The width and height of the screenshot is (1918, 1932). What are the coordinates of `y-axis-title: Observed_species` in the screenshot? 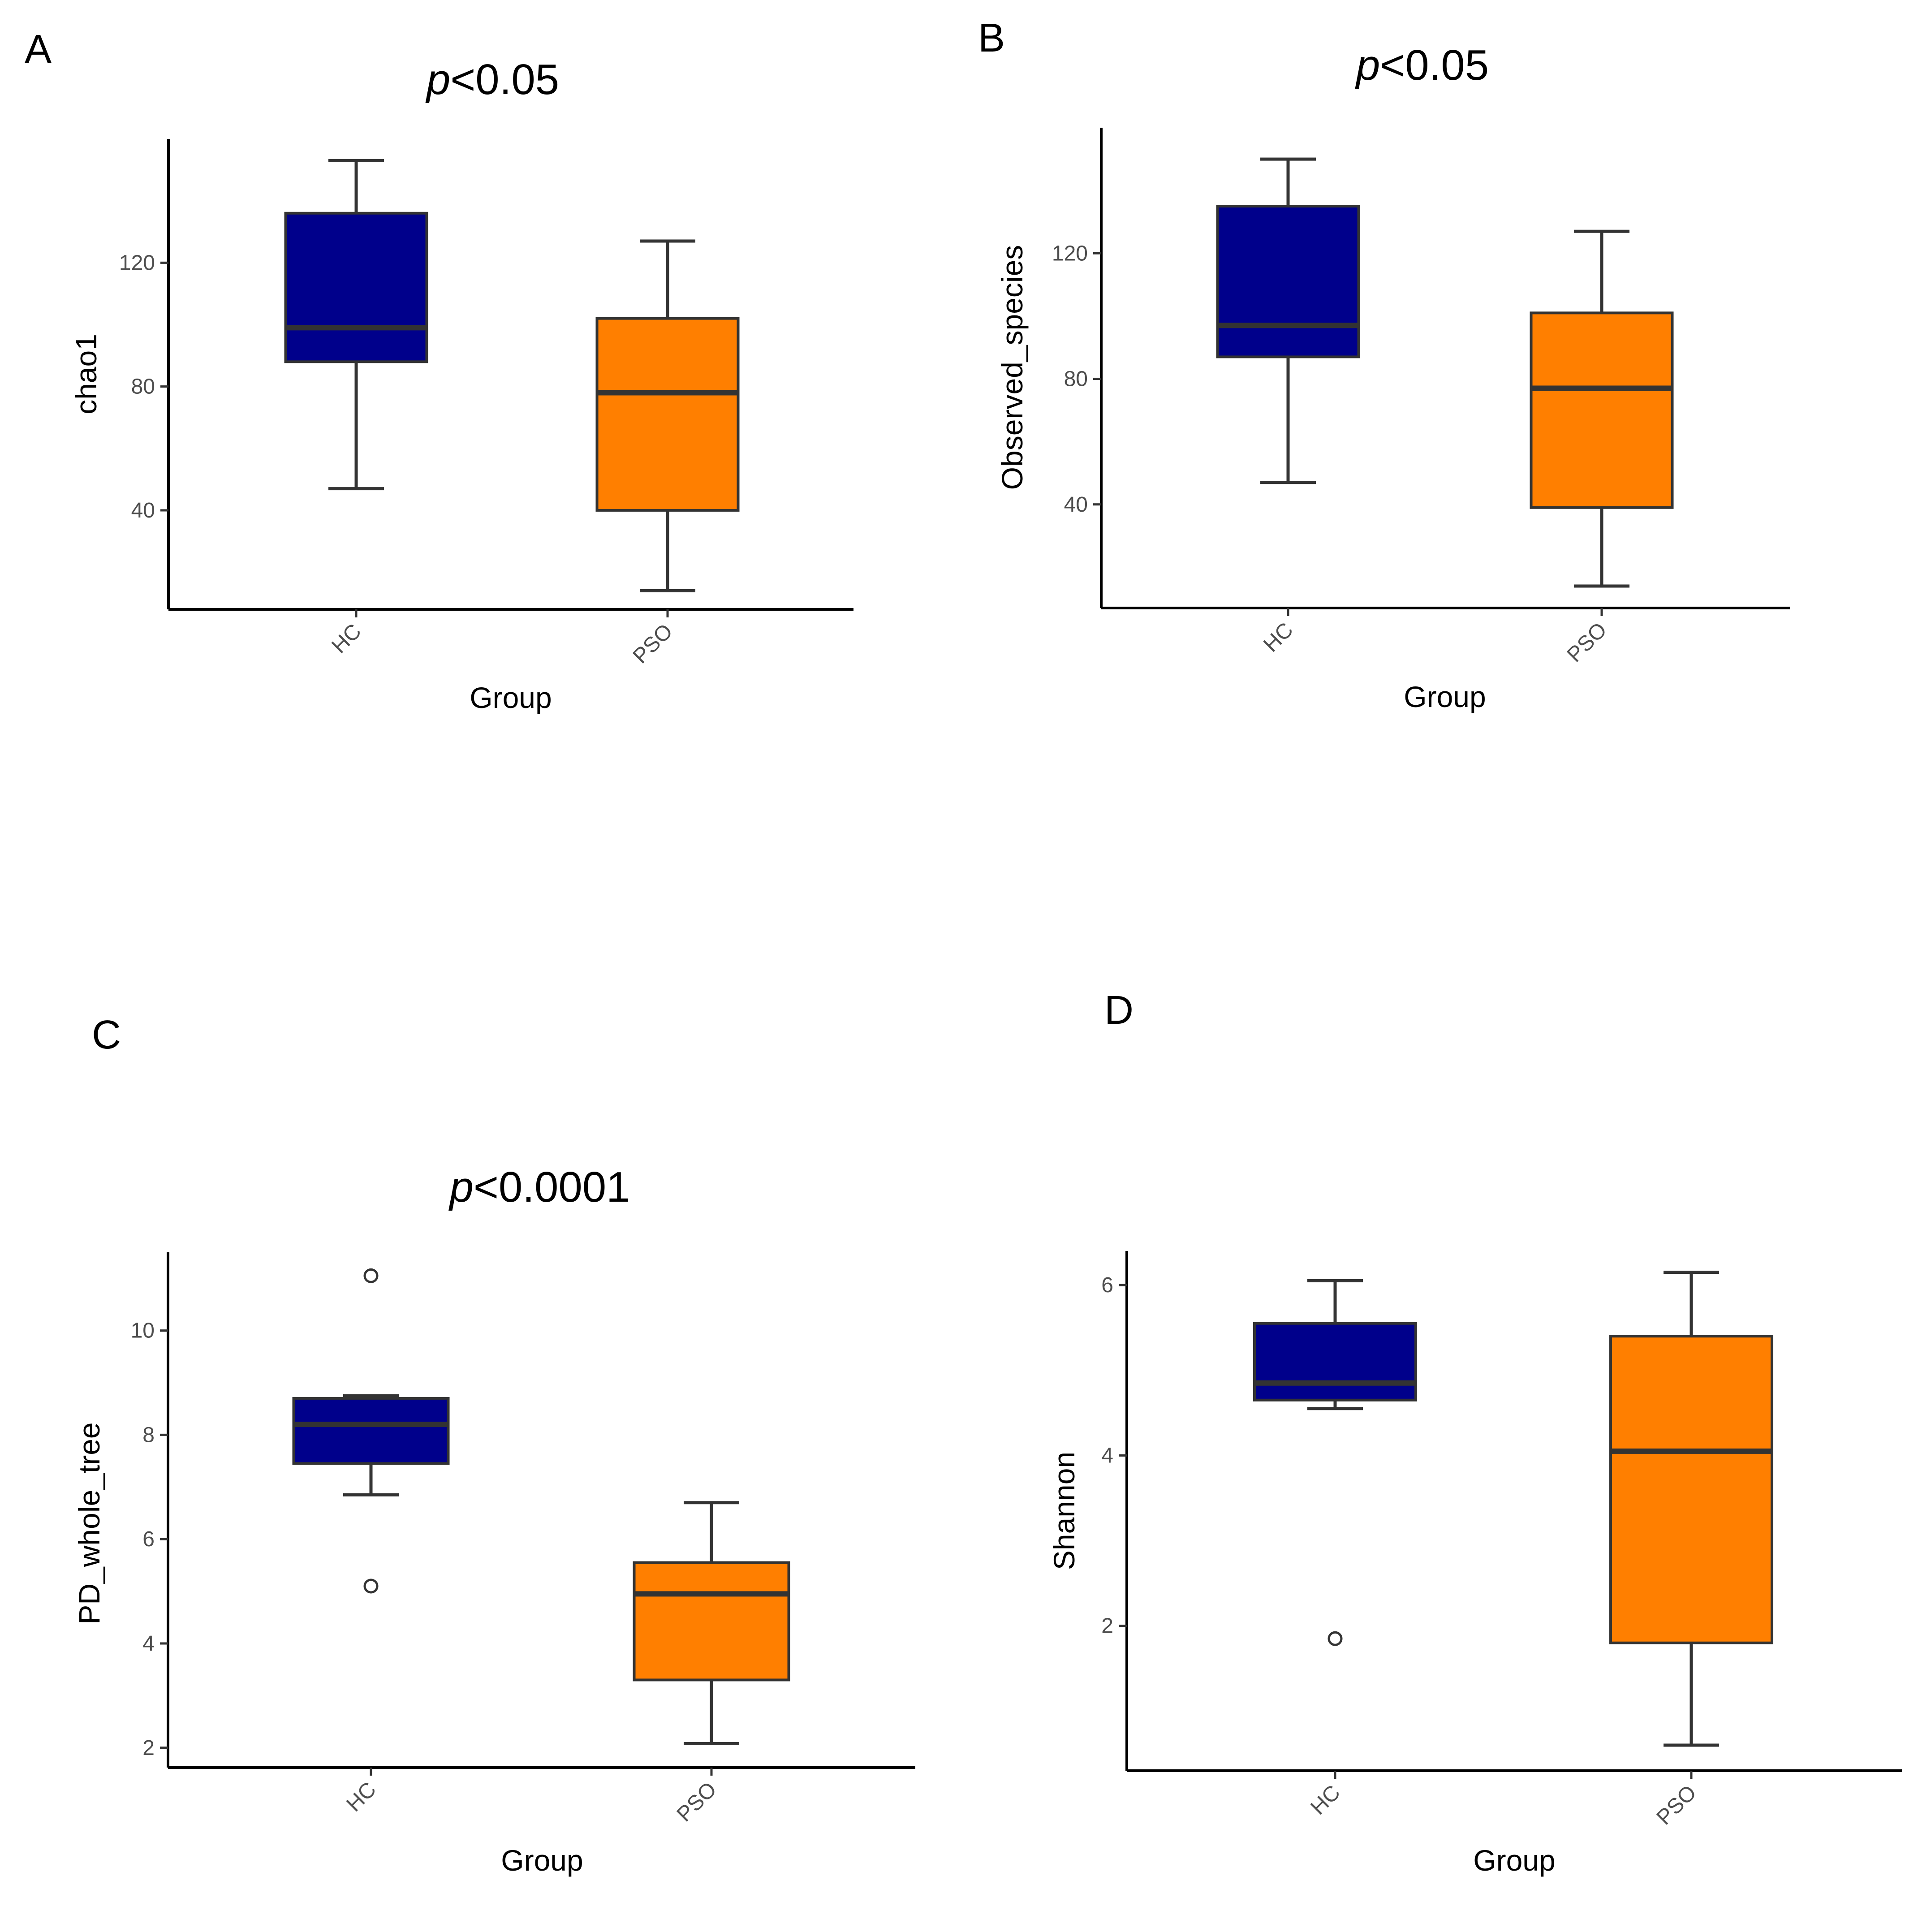 It's located at (1012, 367).